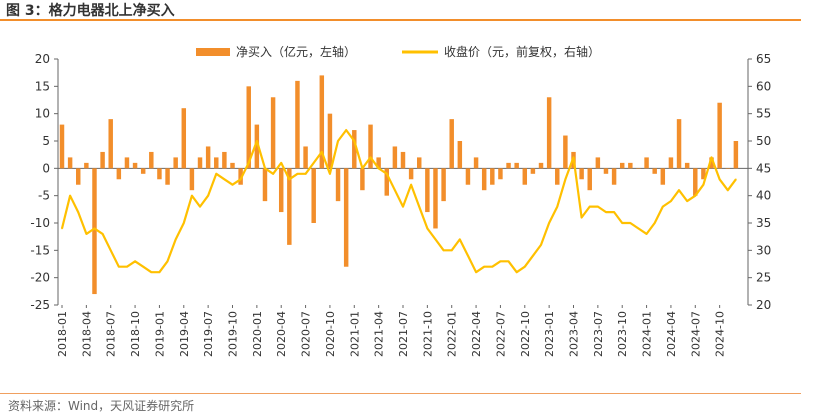 The image size is (814, 414). What do you see at coordinates (42, 114) in the screenshot?
I see `left-tick-label: 10` at bounding box center [42, 114].